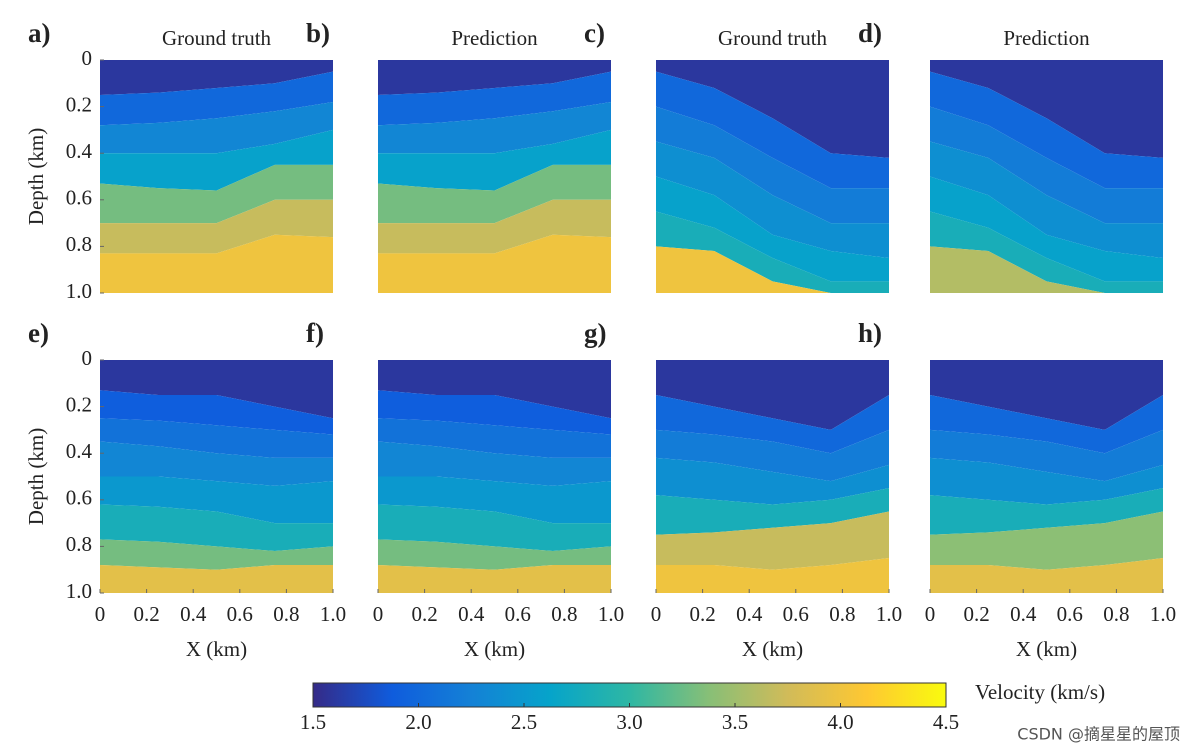 This screenshot has width=1195, height=754. What do you see at coordinates (1040, 692) in the screenshot?
I see `colorbar-label: Velocity (km/s)` at bounding box center [1040, 692].